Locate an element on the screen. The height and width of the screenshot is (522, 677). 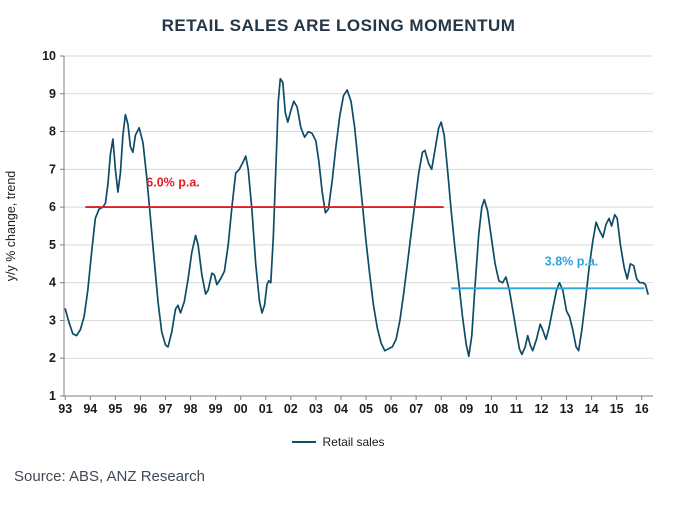
x-tick-label-98: 98 is located at coordinates (191, 409).